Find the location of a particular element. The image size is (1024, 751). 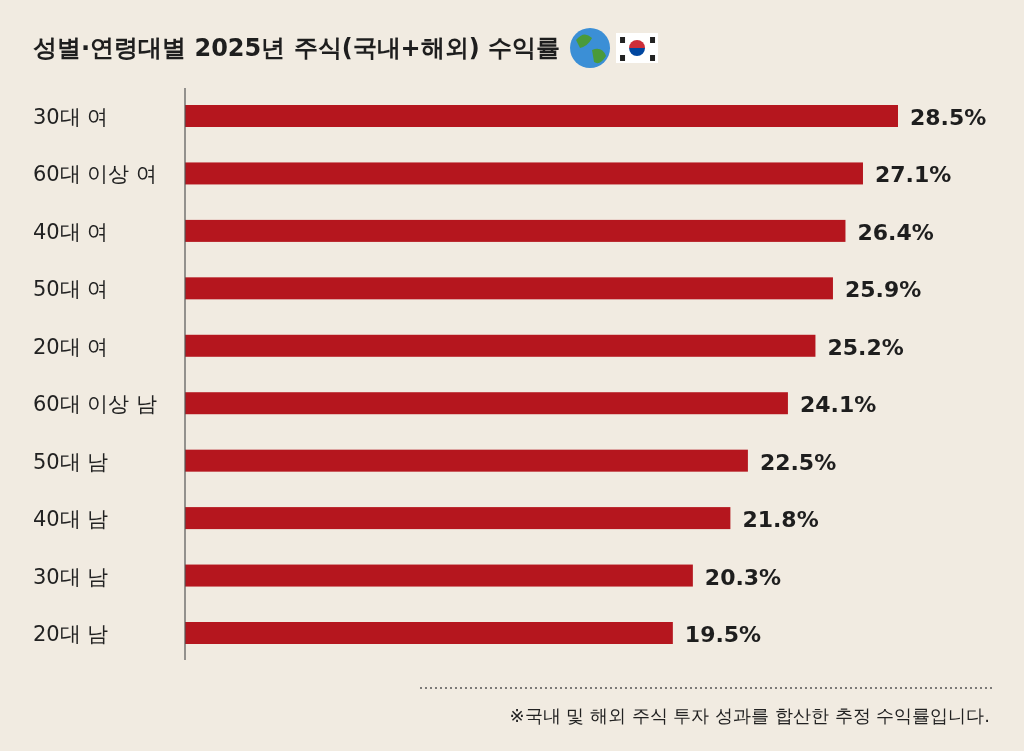

data-label: 26.4% is located at coordinates (895, 232).